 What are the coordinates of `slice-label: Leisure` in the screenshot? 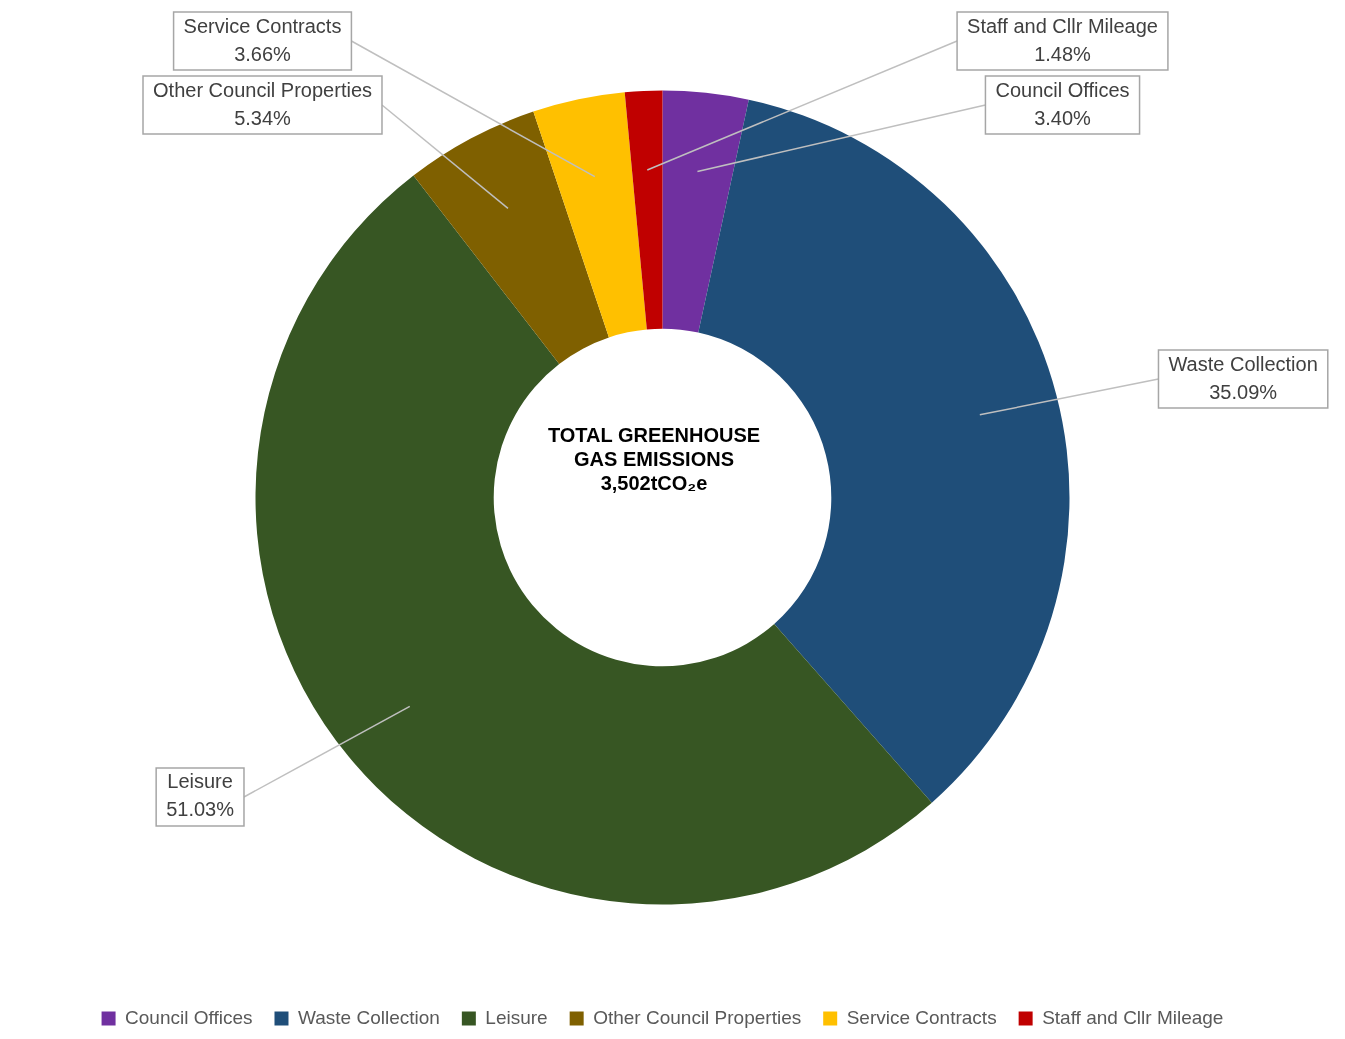 It's located at (200, 781).